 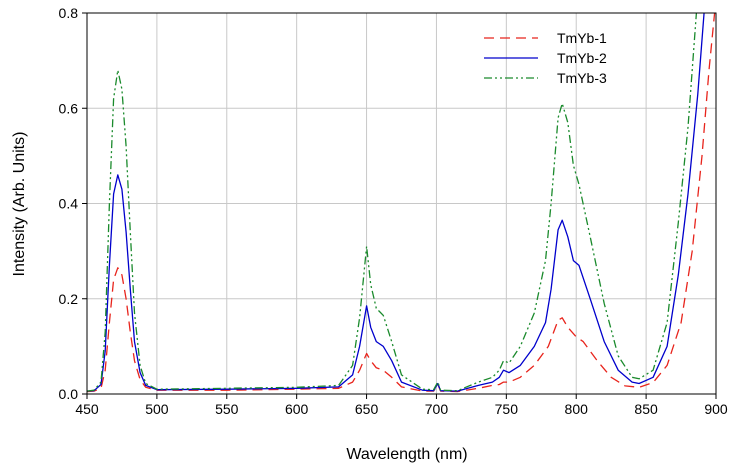 What do you see at coordinates (69, 394) in the screenshot?
I see `y-tick-label: 0.0` at bounding box center [69, 394].